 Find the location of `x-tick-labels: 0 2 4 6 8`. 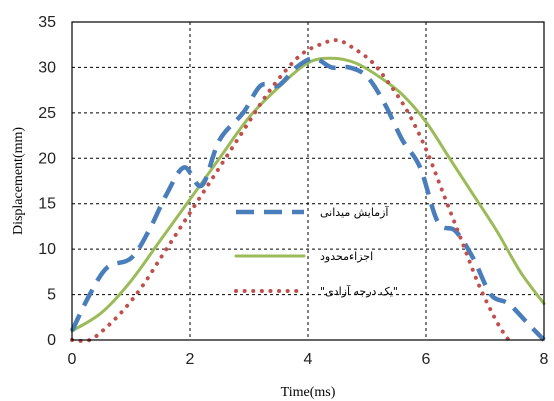

x-tick-labels: 0 2 4 6 8 is located at coordinates (308, 359).